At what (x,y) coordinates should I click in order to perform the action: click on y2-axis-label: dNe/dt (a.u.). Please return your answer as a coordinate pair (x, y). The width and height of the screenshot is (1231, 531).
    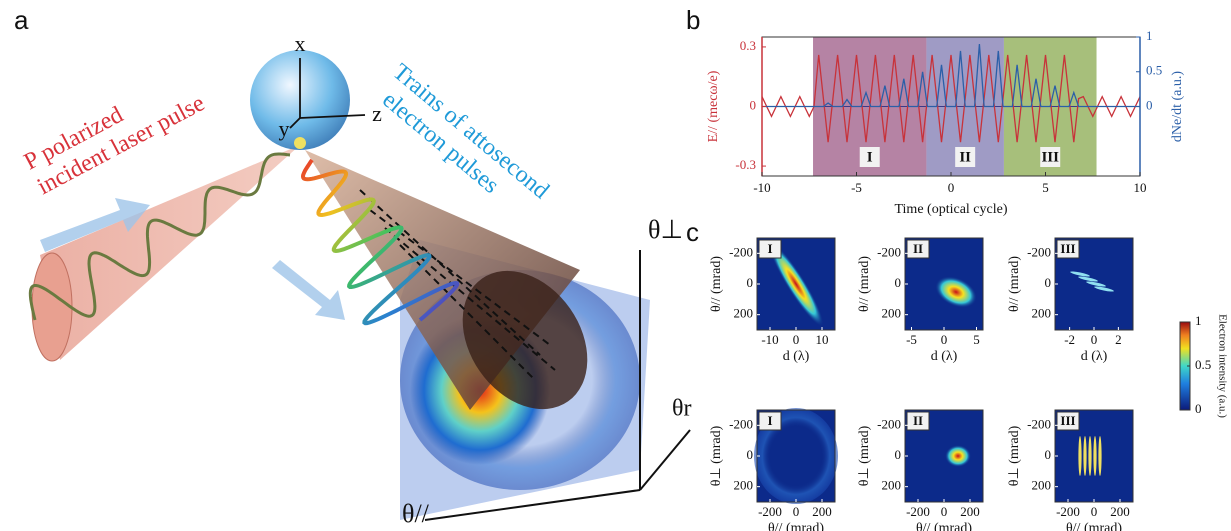
    Looking at the image, I should click on (1177, 106).